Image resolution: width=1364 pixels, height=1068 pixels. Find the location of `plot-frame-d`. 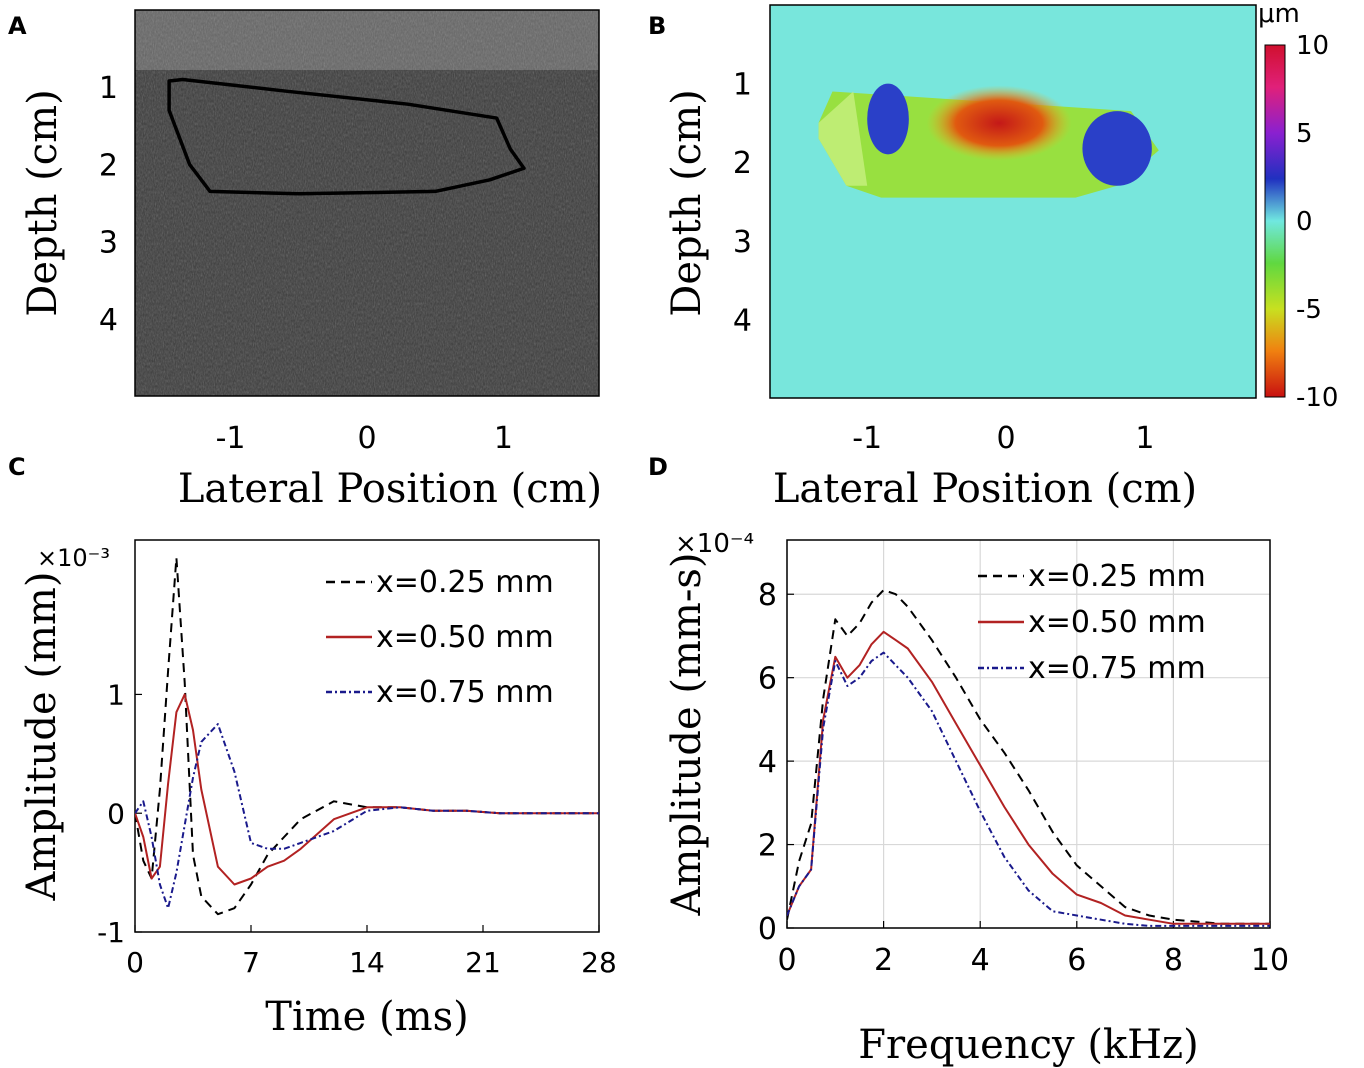

plot-frame-d is located at coordinates (1028, 734).